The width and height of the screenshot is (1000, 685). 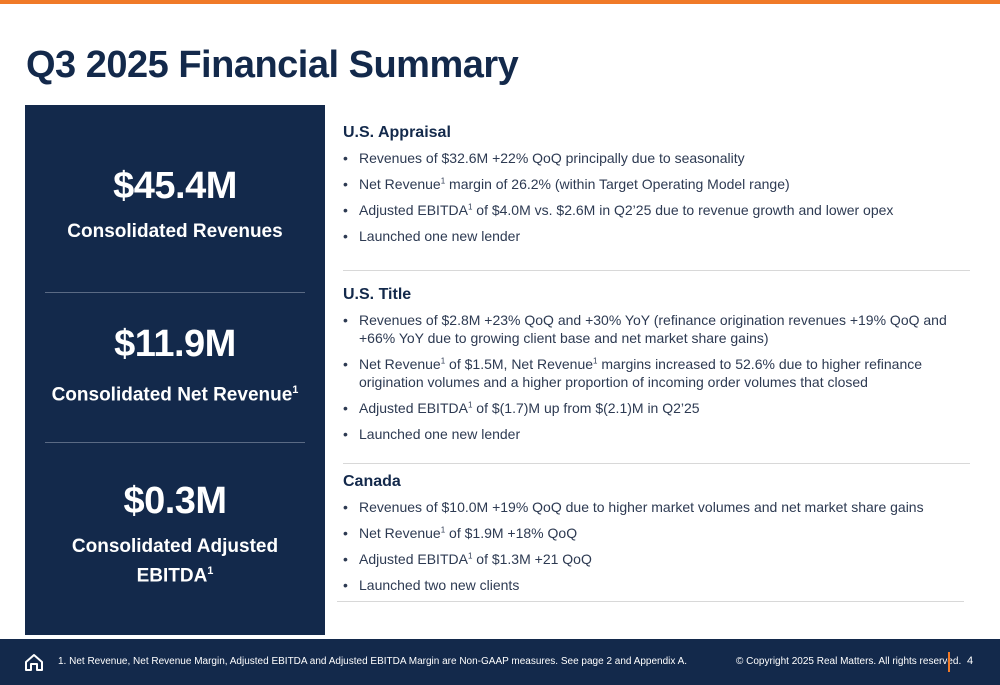 What do you see at coordinates (175, 186) in the screenshot?
I see `kpi-value: $45.4M` at bounding box center [175, 186].